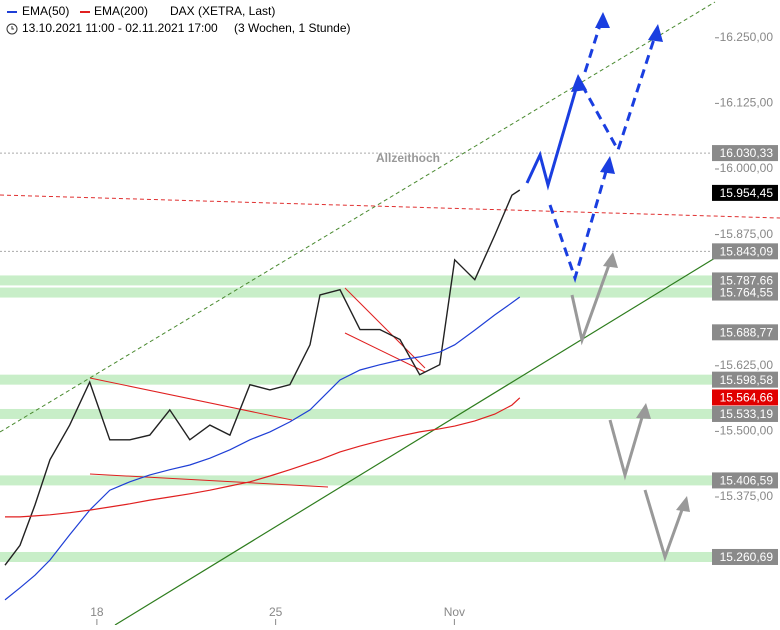 Image resolution: width=780 pixels, height=630 pixels. I want to click on level-label: 15.843,09, so click(747, 252).